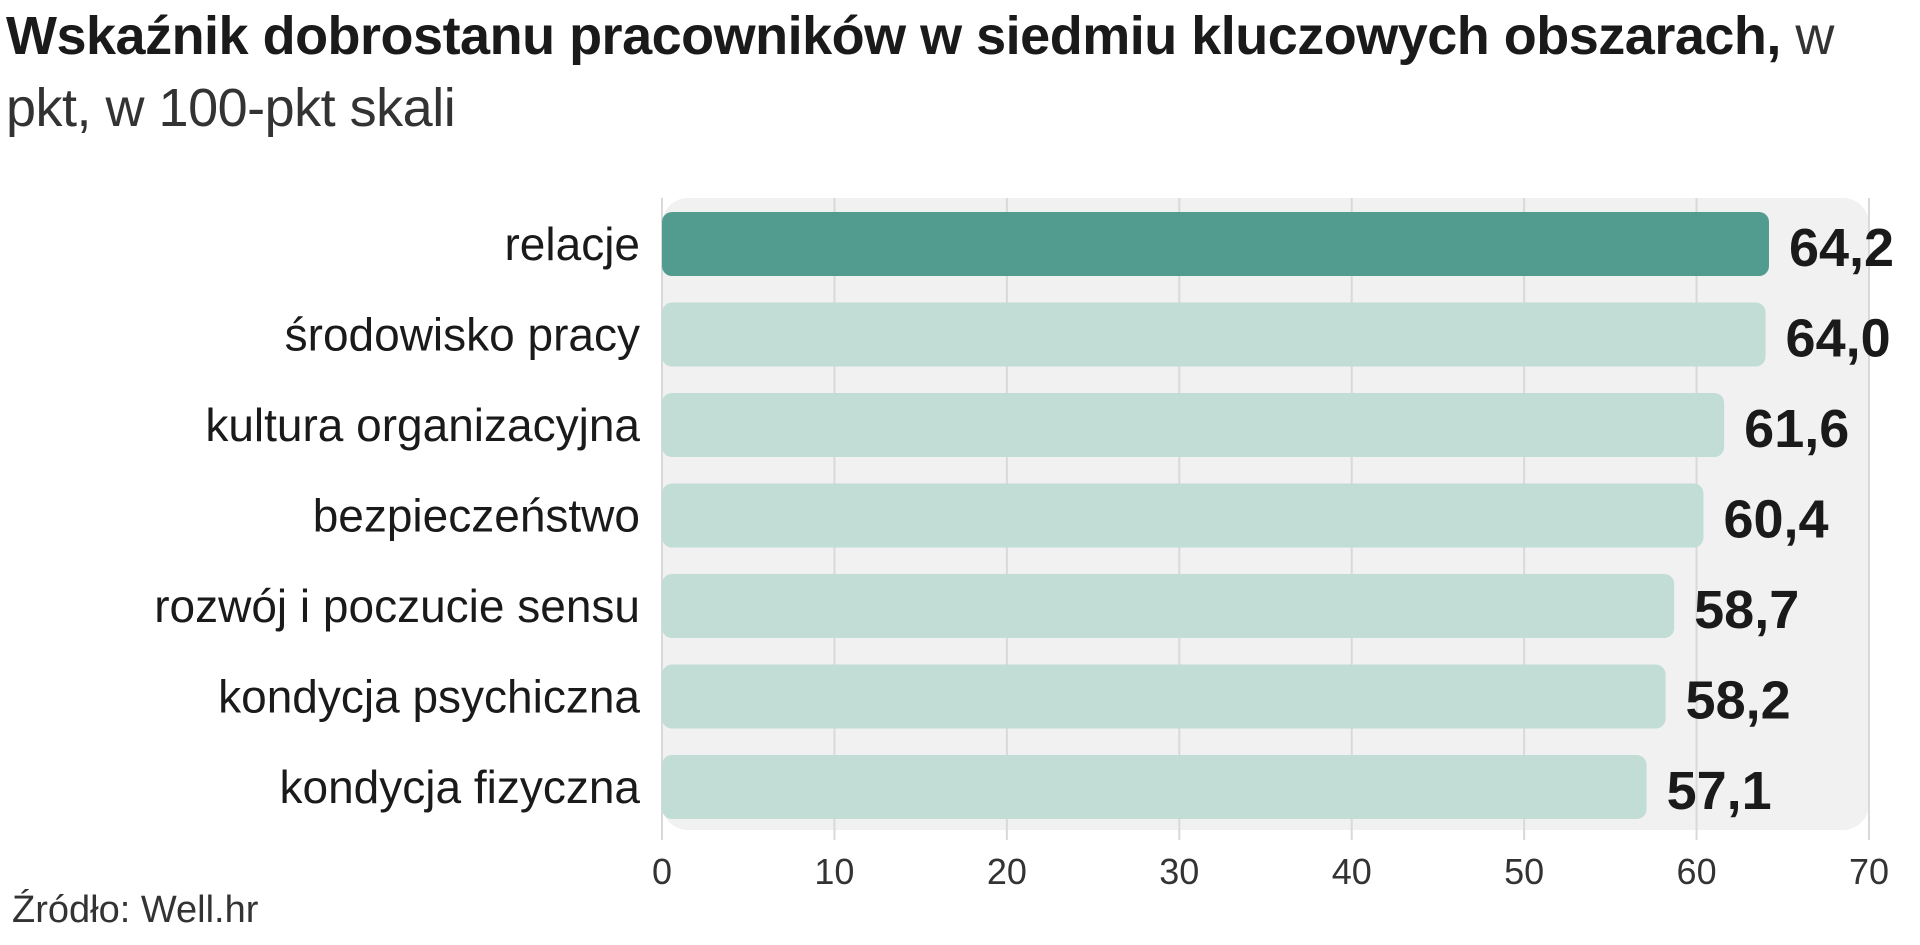 This screenshot has height=945, width=1920. What do you see at coordinates (1697, 871) in the screenshot?
I see `x-tick-label: 60` at bounding box center [1697, 871].